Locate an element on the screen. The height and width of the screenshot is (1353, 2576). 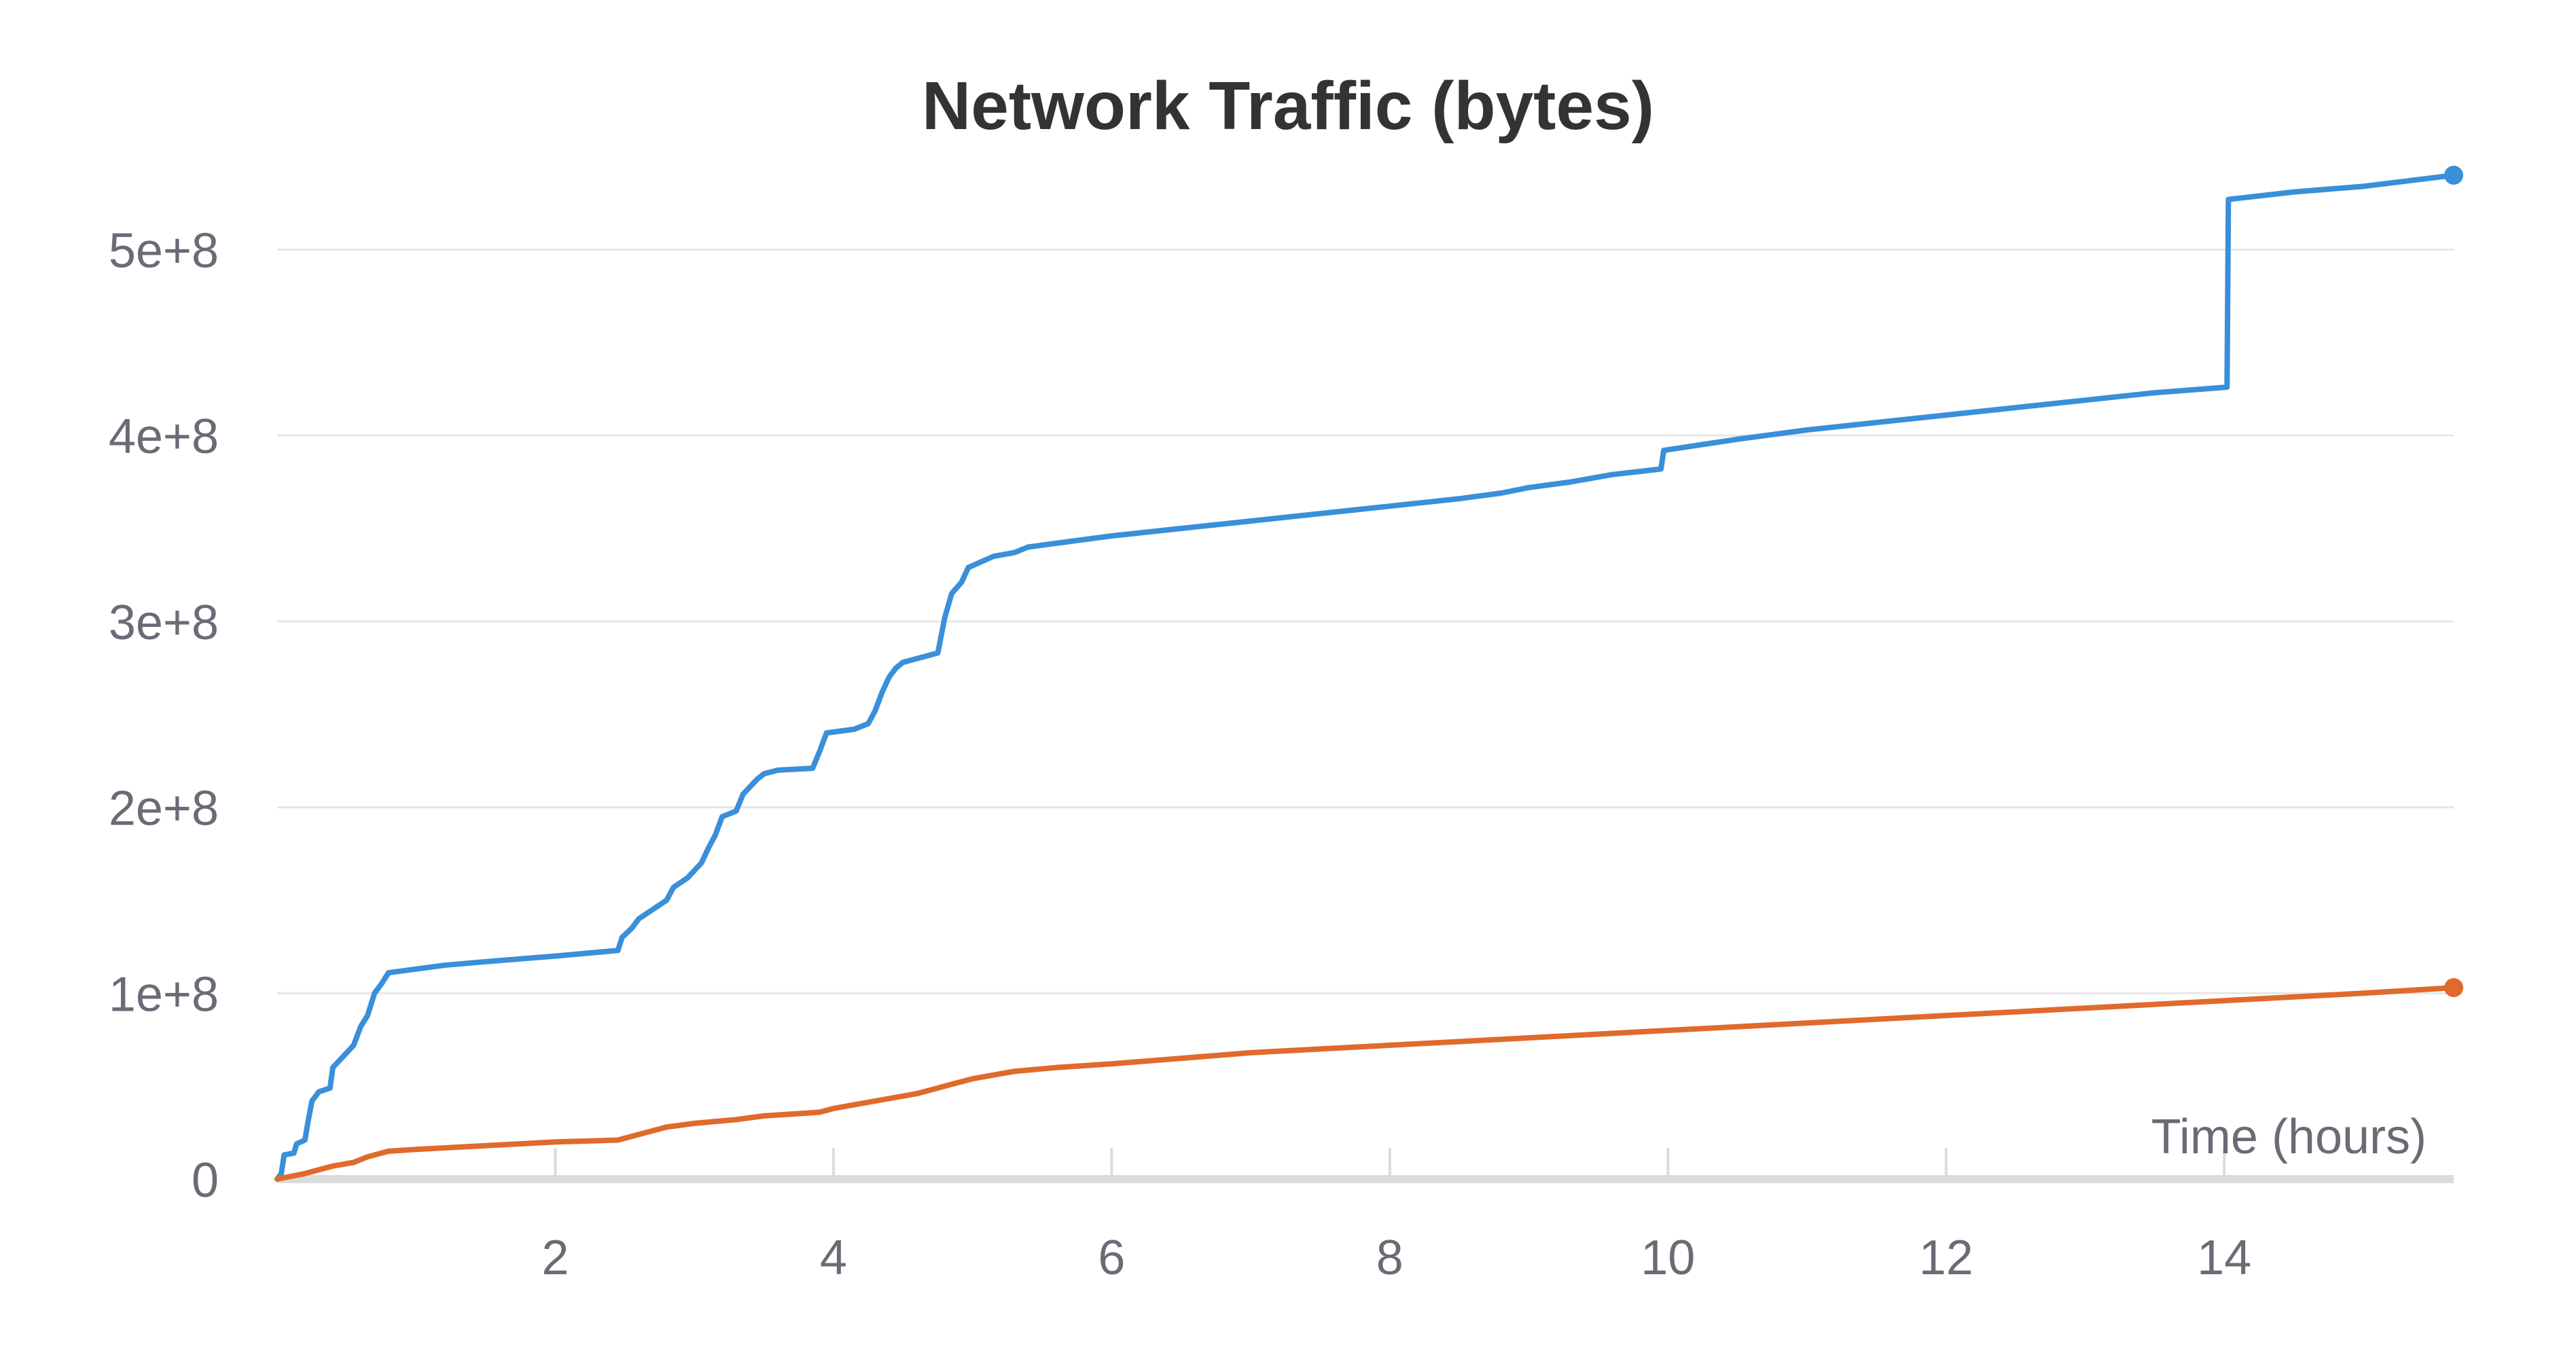
x-tick-label: 2 is located at coordinates (555, 1258).